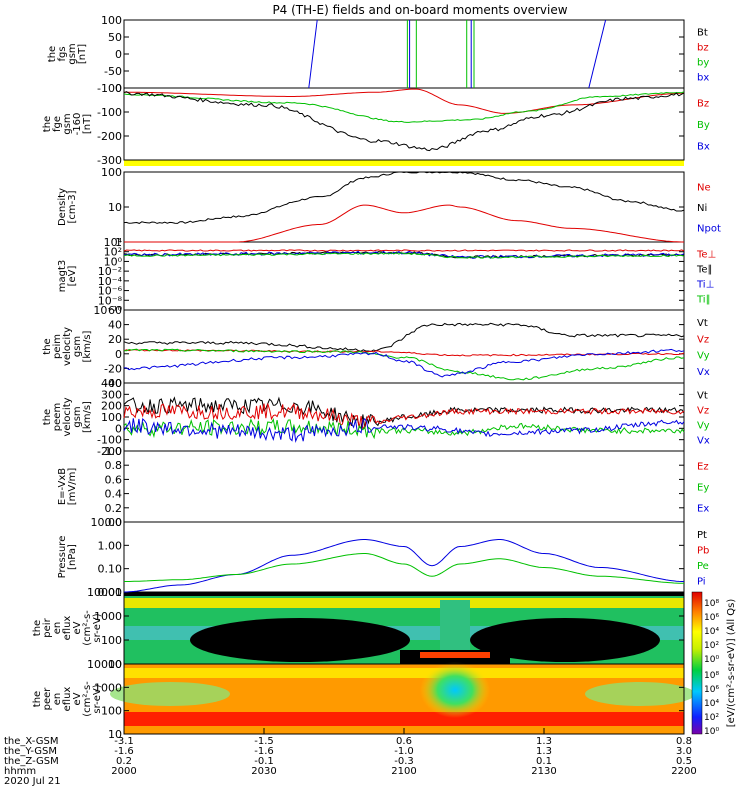 Image resolution: width=750 pixels, height=800 pixels. I want to click on legend-density-Ni: Ni, so click(702, 208).